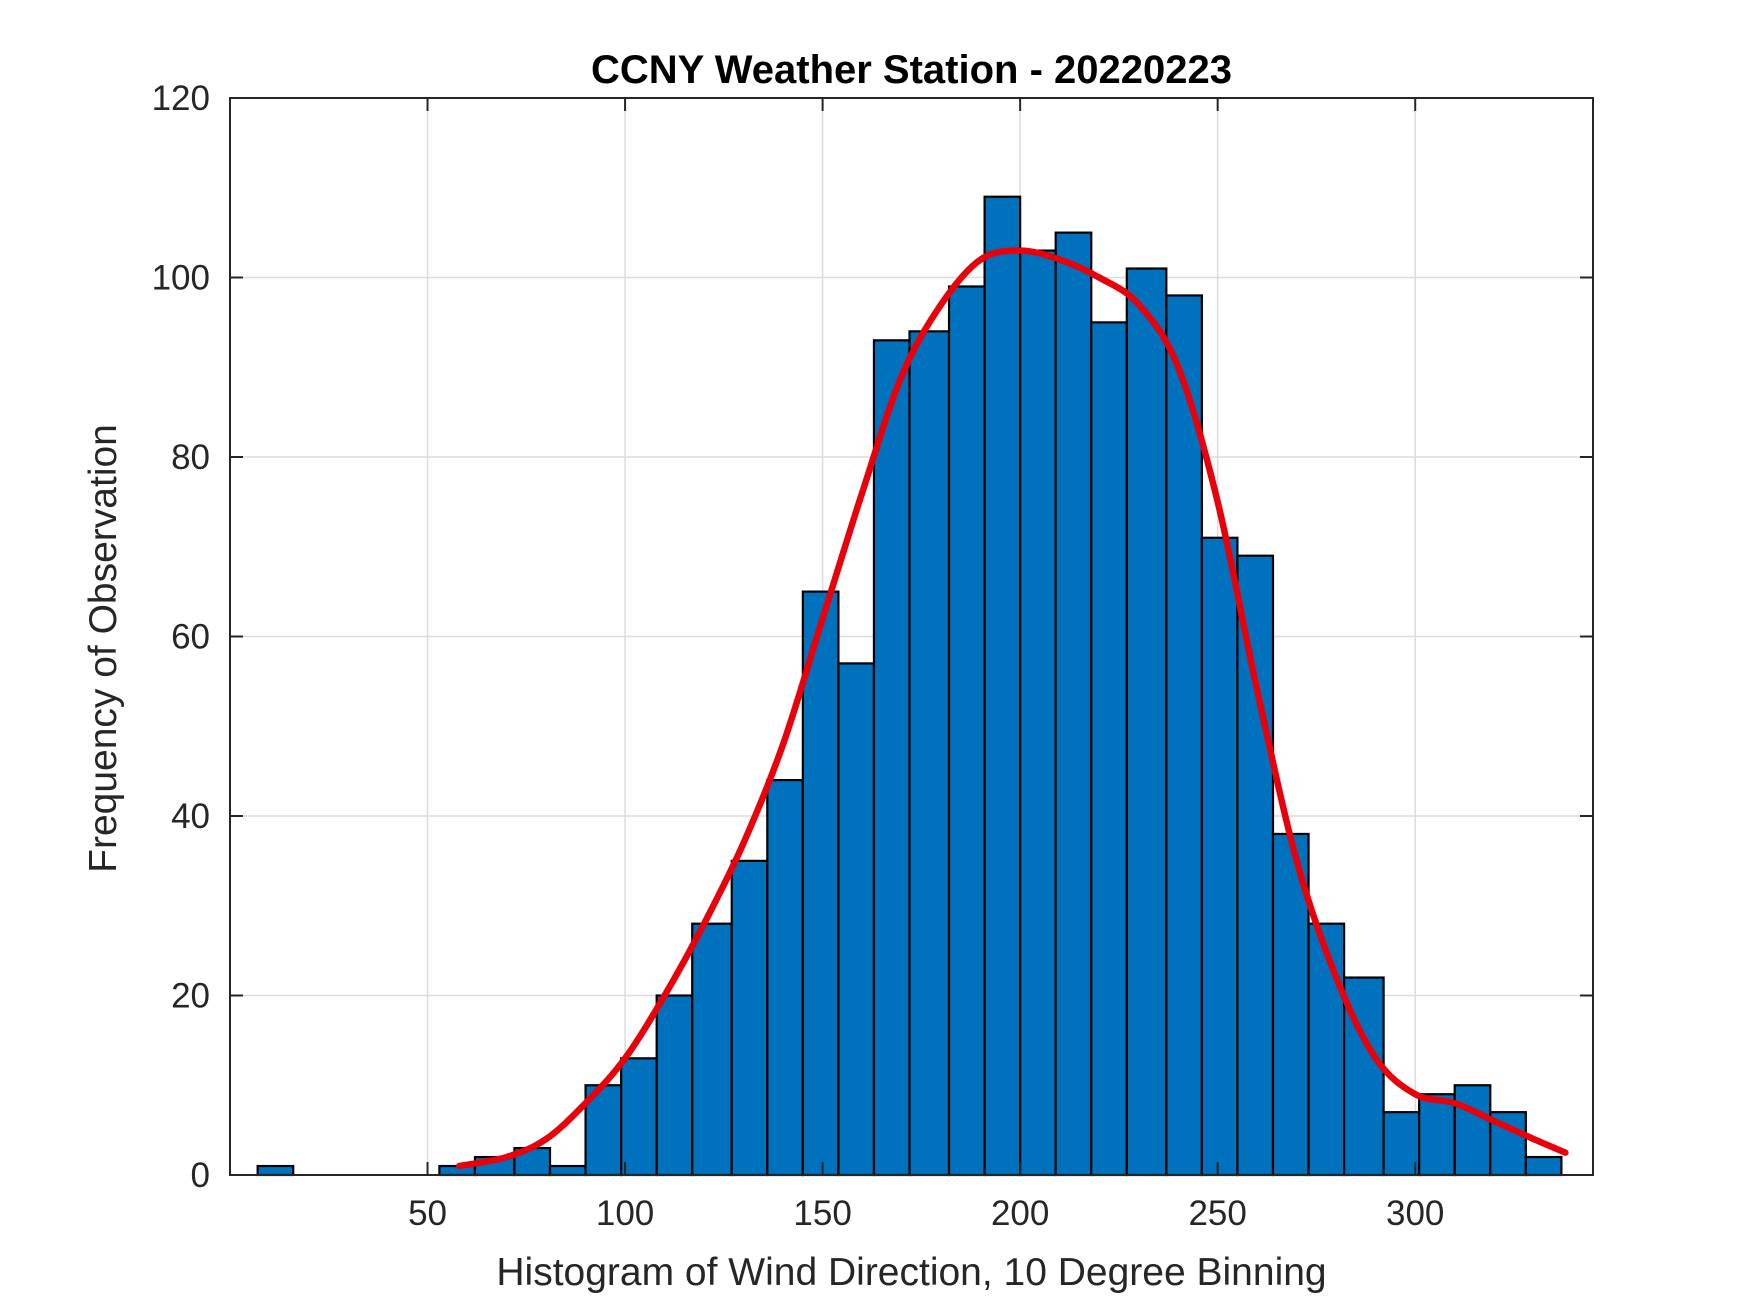  Describe the element at coordinates (190, 816) in the screenshot. I see `y-tick-label: 40` at that location.